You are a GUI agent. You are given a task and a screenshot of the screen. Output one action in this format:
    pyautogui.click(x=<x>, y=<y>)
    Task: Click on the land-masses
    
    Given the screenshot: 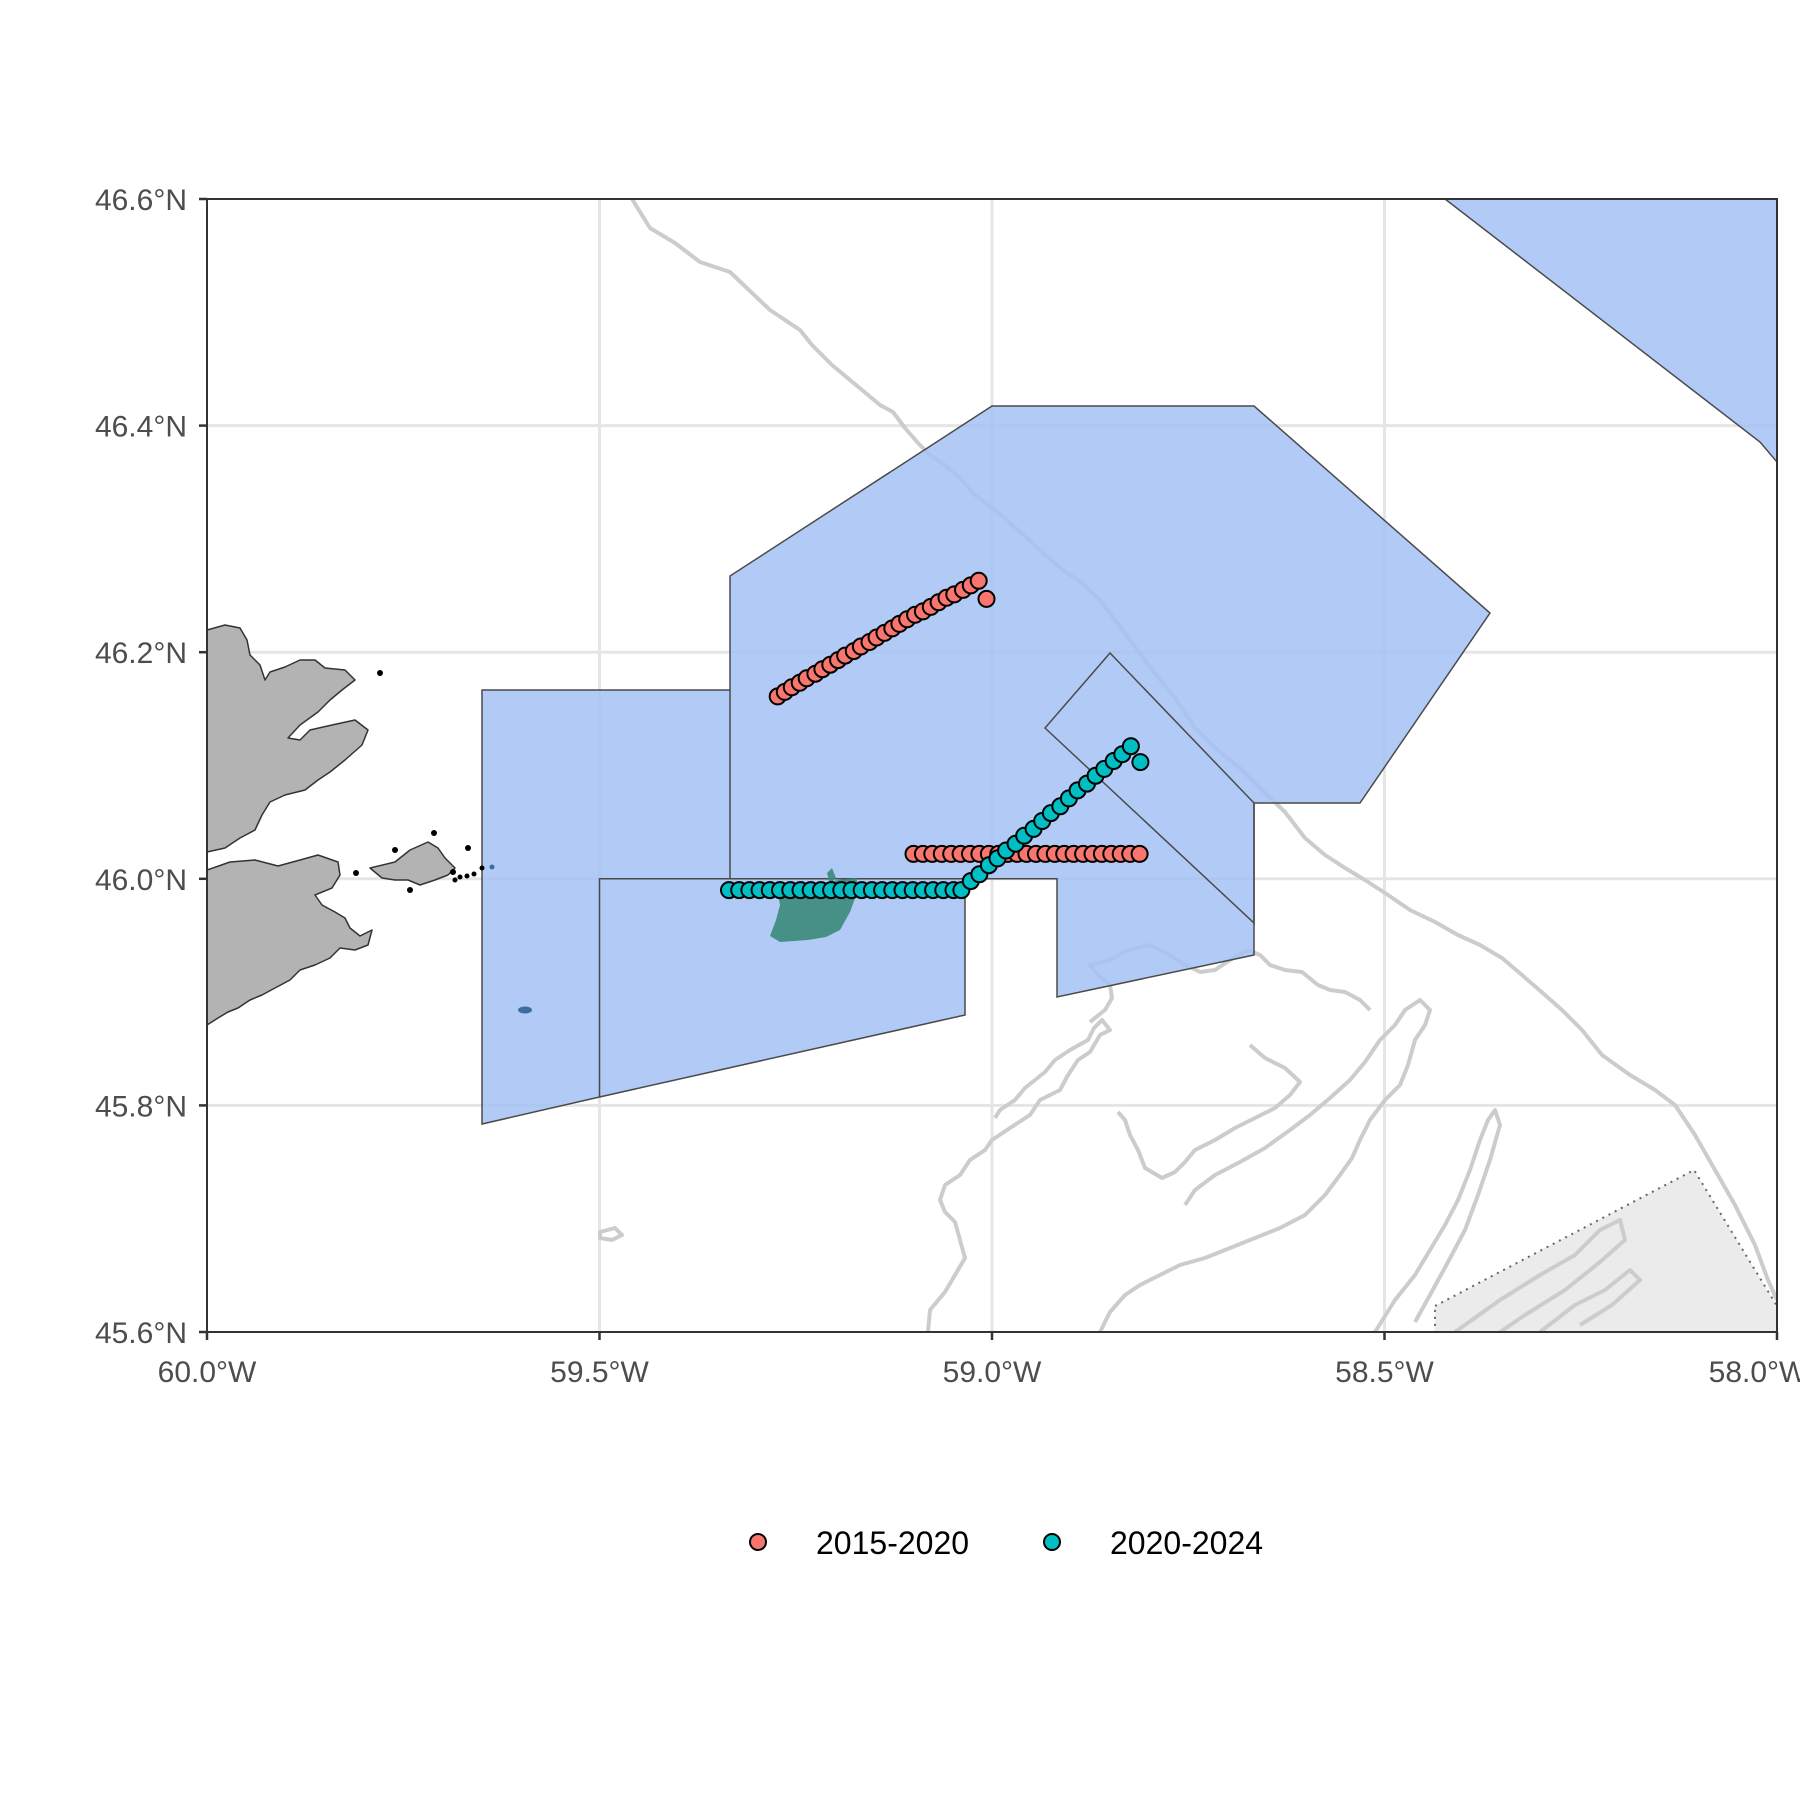 What is the action you would take?
    pyautogui.click(x=331, y=825)
    